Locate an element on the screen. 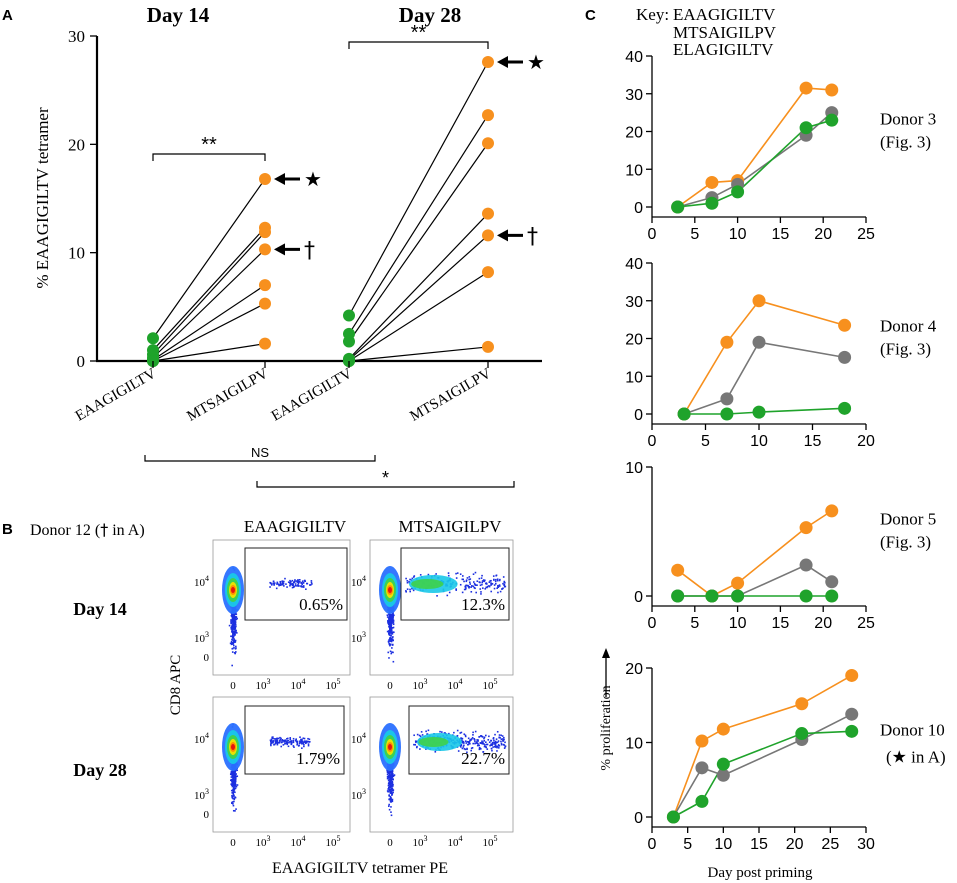 This screenshot has height=883, width=957. x-tick-label: 15 is located at coordinates (781, 623).